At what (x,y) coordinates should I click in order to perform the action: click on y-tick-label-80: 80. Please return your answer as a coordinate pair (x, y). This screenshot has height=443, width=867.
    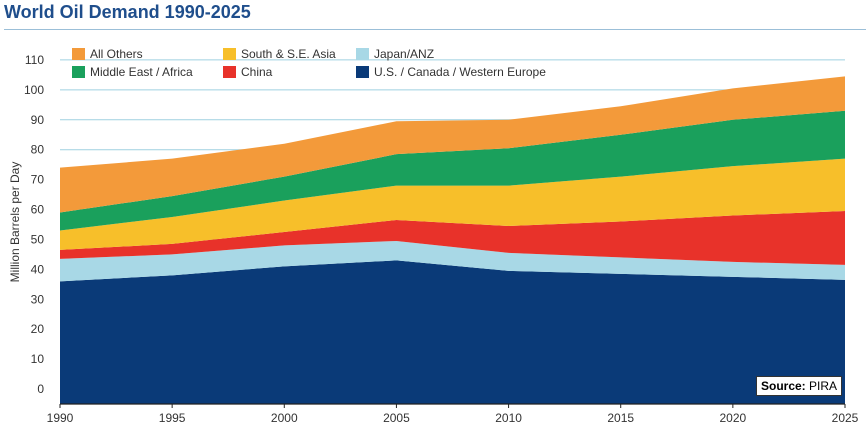
    Looking at the image, I should click on (38, 150).